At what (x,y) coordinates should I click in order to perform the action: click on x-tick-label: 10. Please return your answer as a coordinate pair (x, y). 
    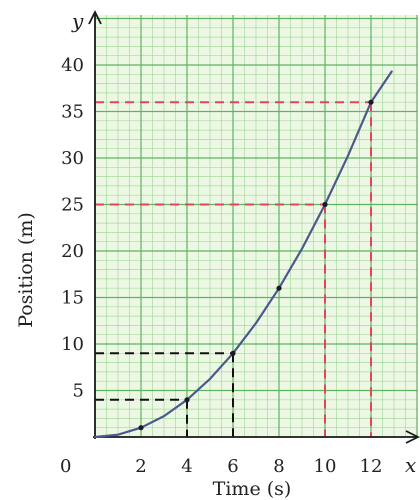
    Looking at the image, I should click on (325, 466).